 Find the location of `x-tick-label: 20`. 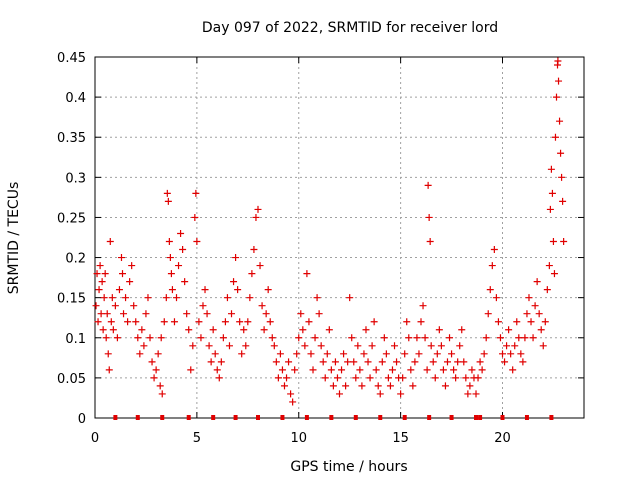

x-tick-label: 20 is located at coordinates (502, 438).